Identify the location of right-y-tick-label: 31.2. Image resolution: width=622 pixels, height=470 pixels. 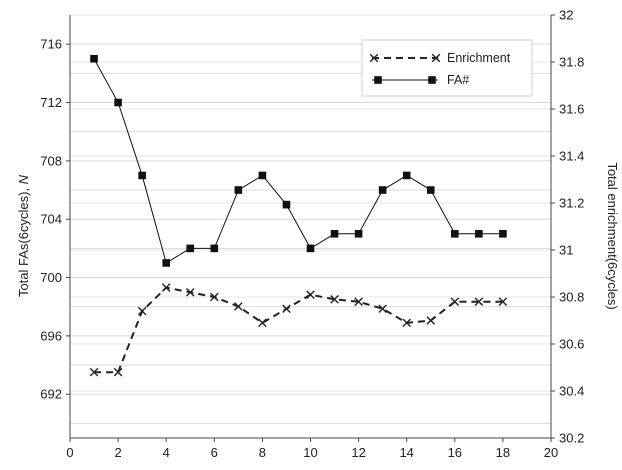
(571, 203).